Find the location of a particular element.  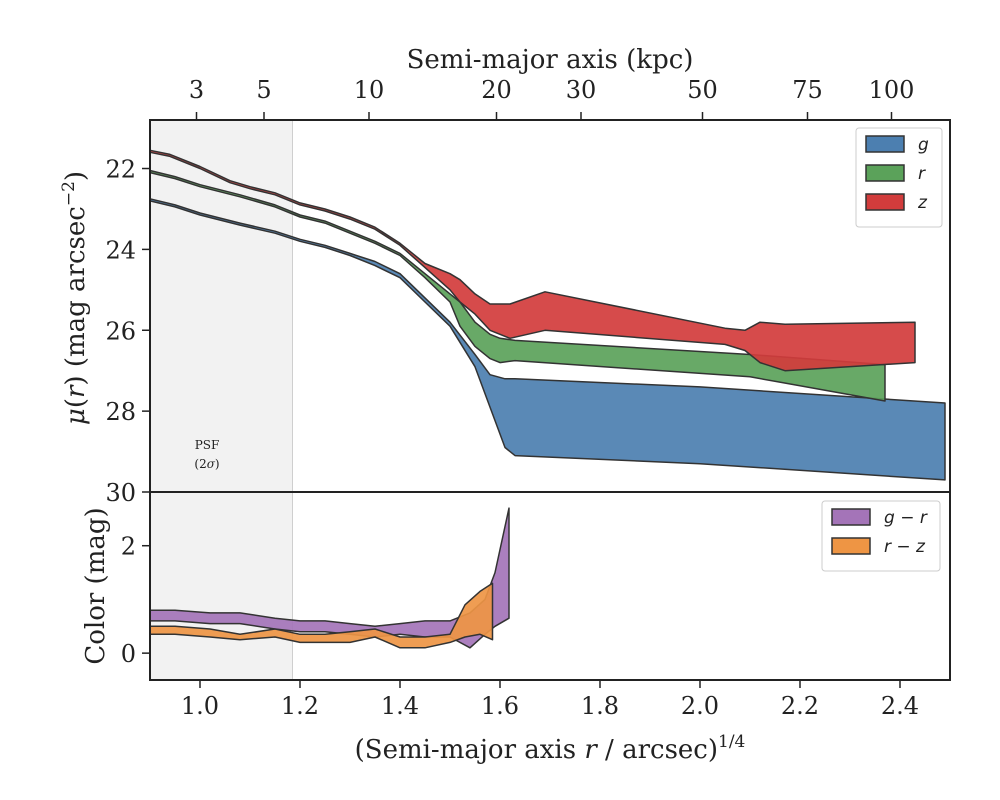

y-tick-label-top: 28 is located at coordinates (120, 412).